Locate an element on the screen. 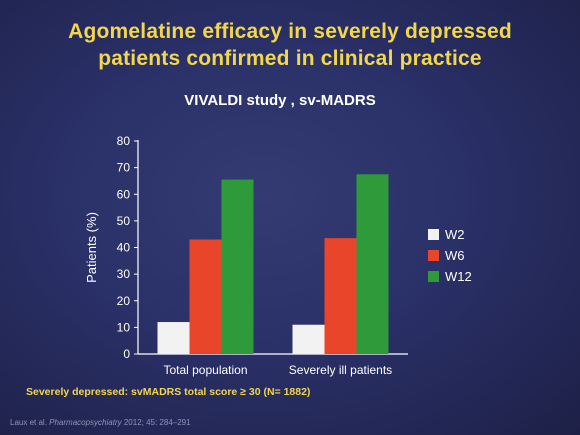 The height and width of the screenshot is (435, 580). y-tick-label: 10 is located at coordinates (124, 327).